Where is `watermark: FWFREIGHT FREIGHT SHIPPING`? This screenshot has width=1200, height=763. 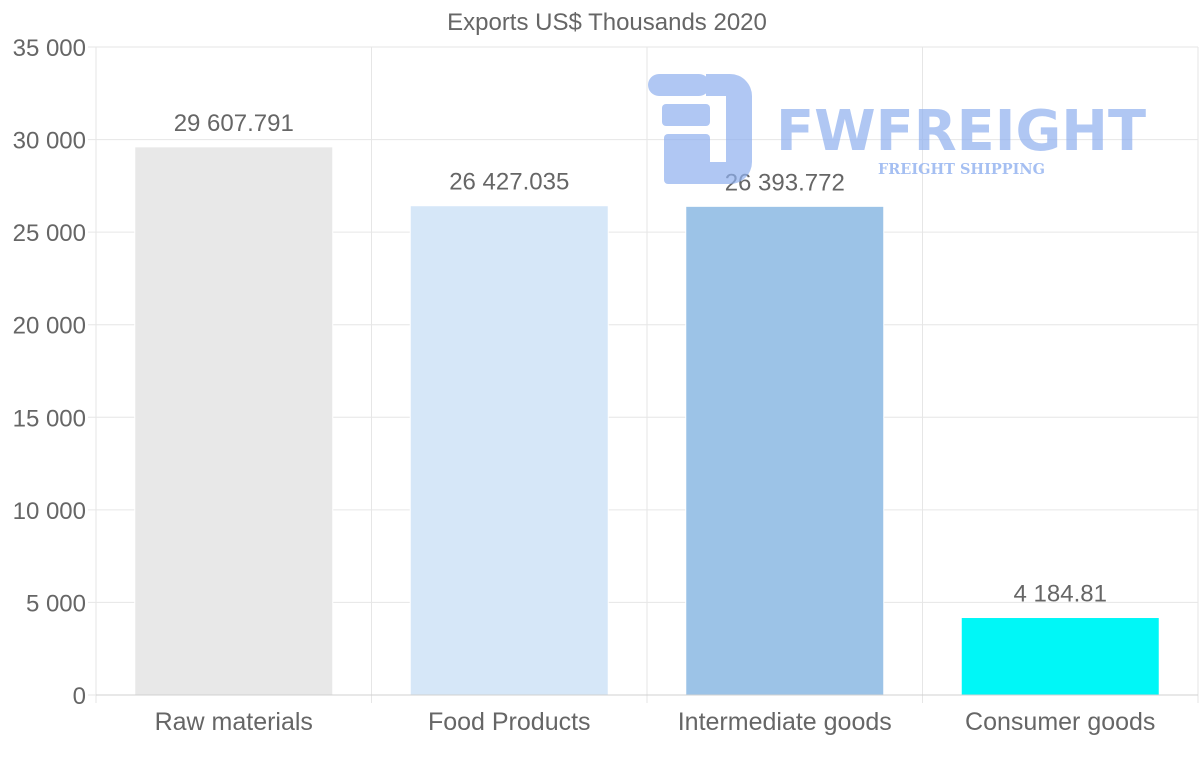
watermark: FWFREIGHT FREIGHT SHIPPING is located at coordinates (897, 129).